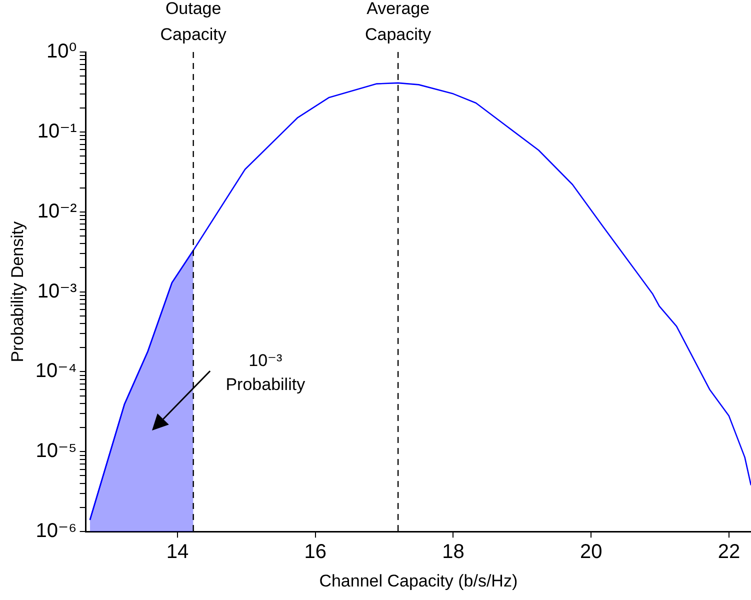 The height and width of the screenshot is (600, 751). I want to click on y-tick-label: 10⁻⁵, so click(56, 451).